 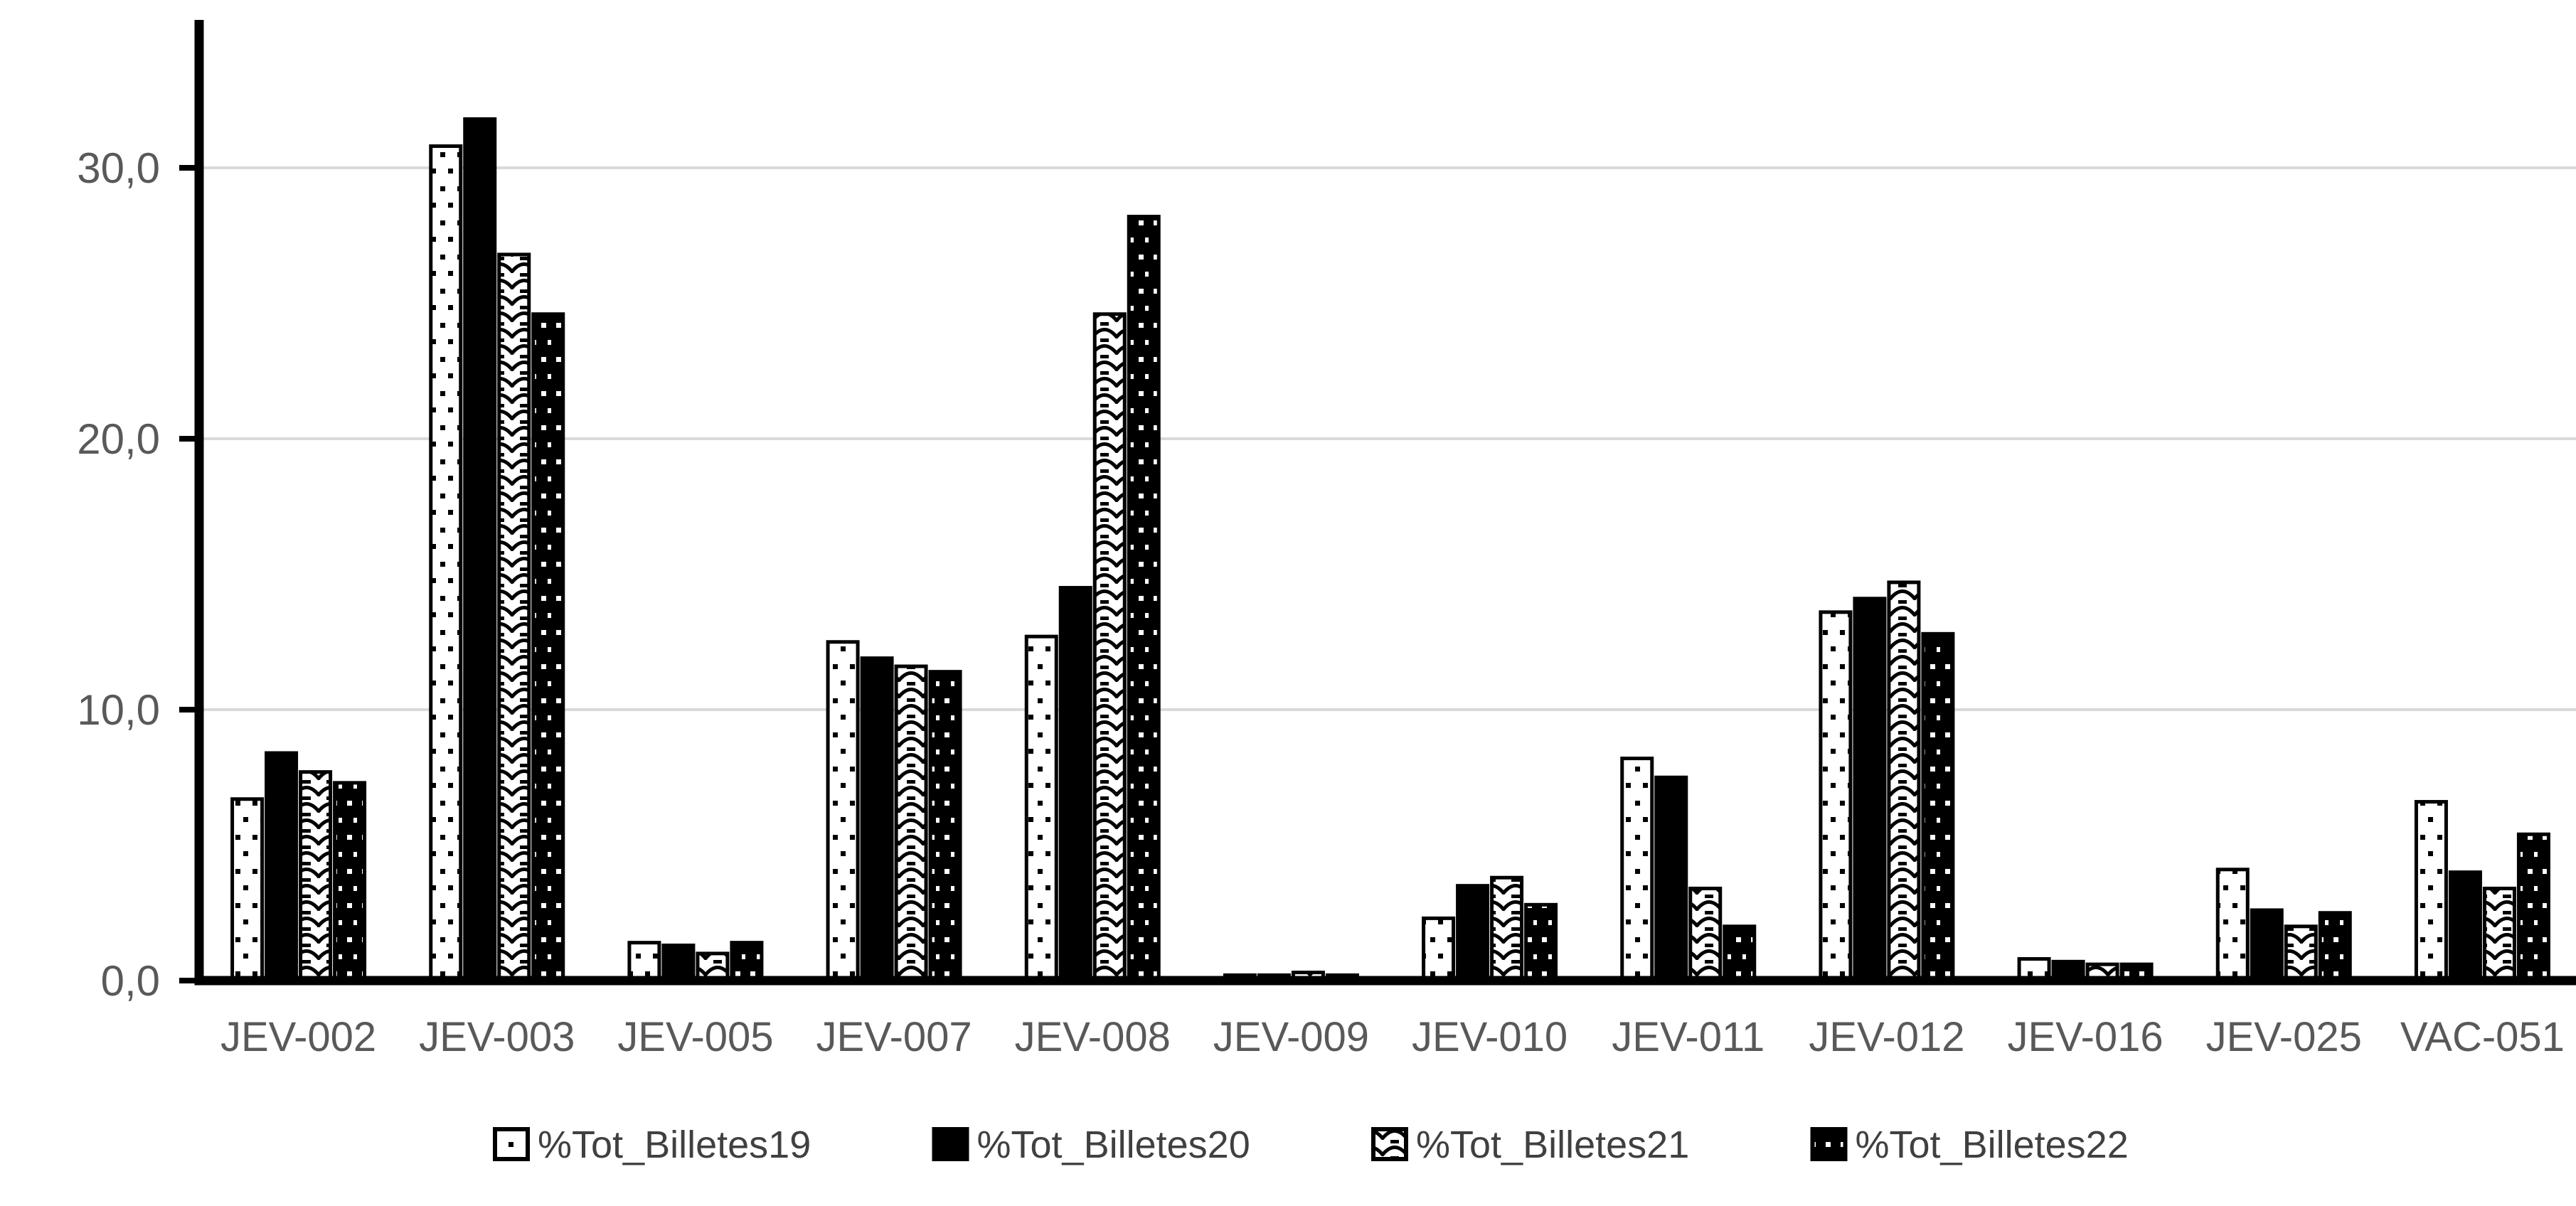 What do you see at coordinates (911, 823) in the screenshot?
I see `bar-%Tot_Billetes21-JEV-007` at bounding box center [911, 823].